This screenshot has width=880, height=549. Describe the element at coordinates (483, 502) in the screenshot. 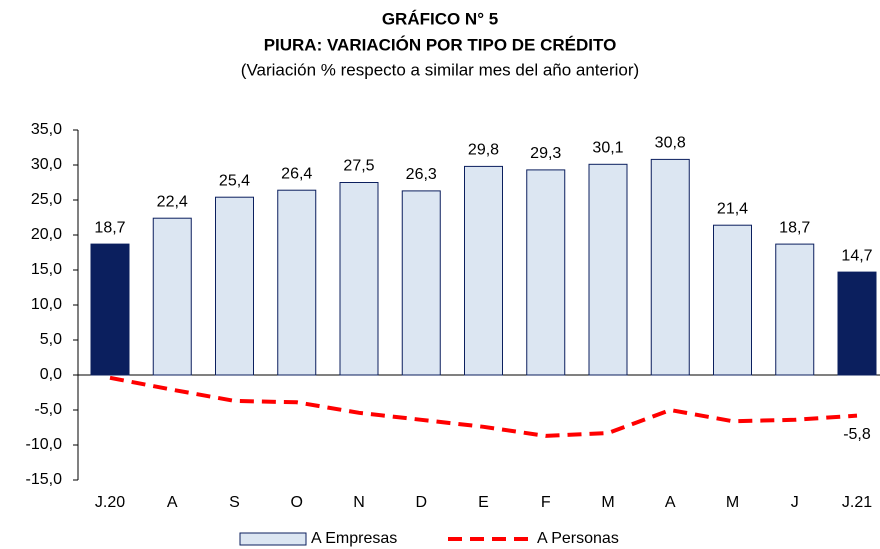

I see `x-tick-label: E` at that location.